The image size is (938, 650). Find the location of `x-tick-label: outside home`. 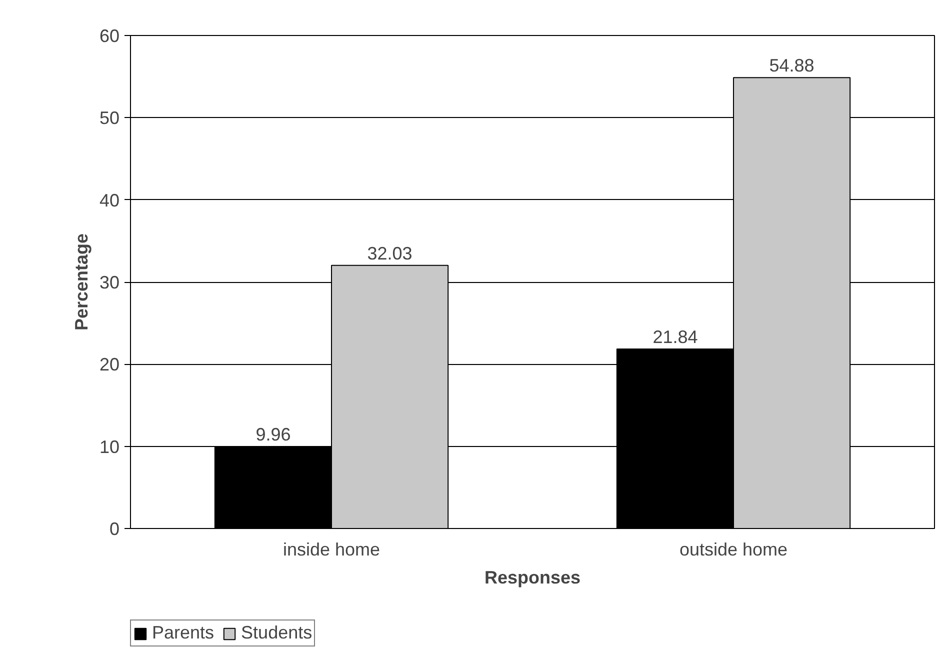

x-tick-label: outside home is located at coordinates (733, 550).